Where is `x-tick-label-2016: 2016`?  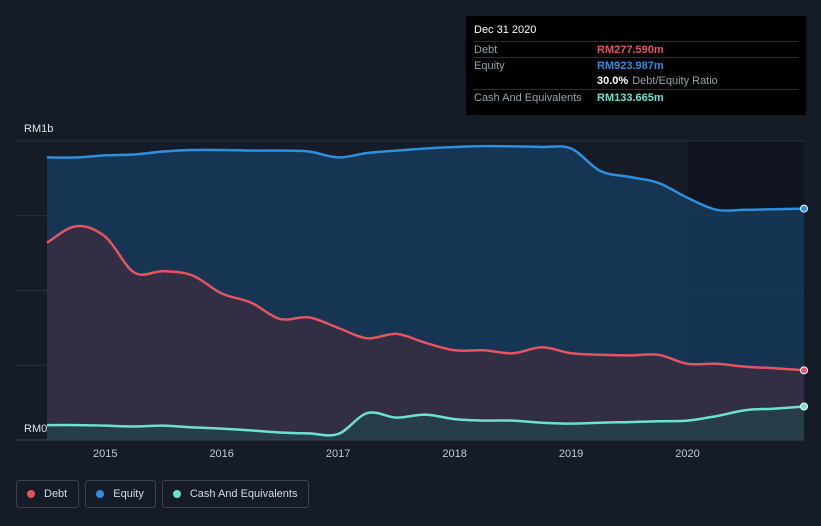
x-tick-label-2016: 2016 is located at coordinates (221, 454).